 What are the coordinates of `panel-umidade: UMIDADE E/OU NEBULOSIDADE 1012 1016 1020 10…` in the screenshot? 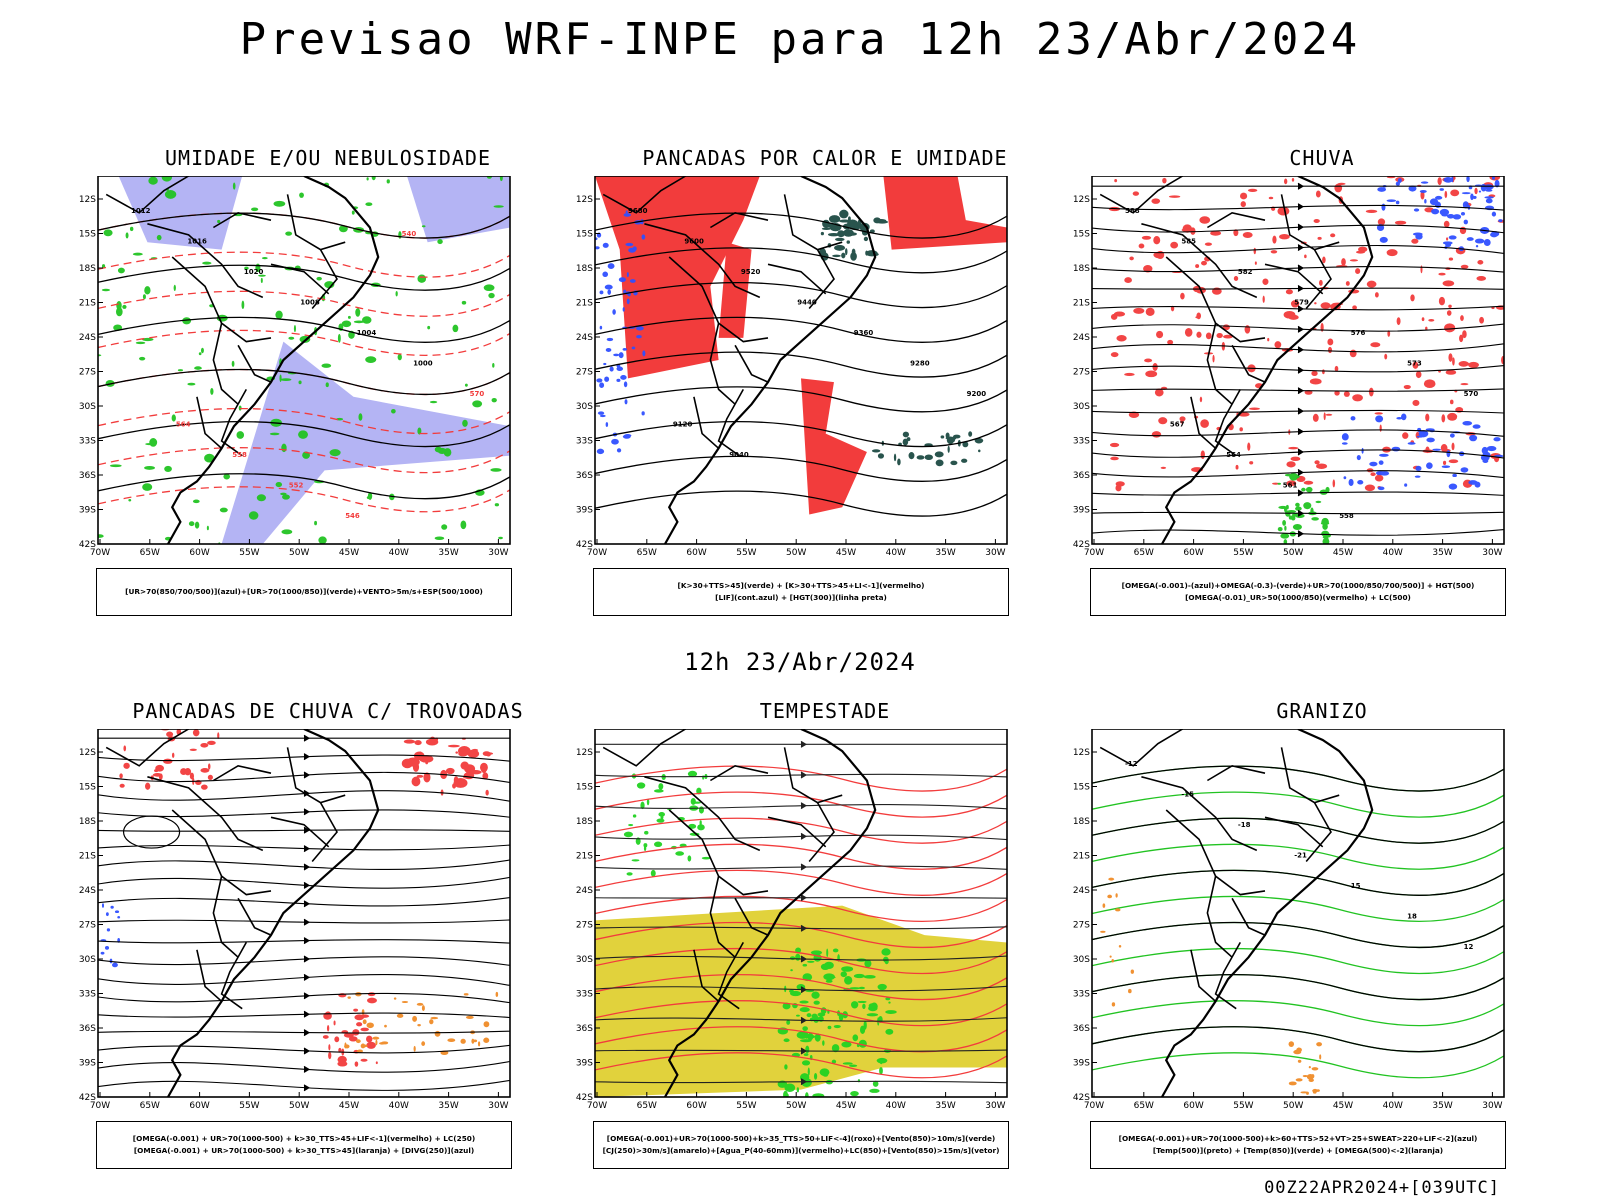 It's located at (328, 386).